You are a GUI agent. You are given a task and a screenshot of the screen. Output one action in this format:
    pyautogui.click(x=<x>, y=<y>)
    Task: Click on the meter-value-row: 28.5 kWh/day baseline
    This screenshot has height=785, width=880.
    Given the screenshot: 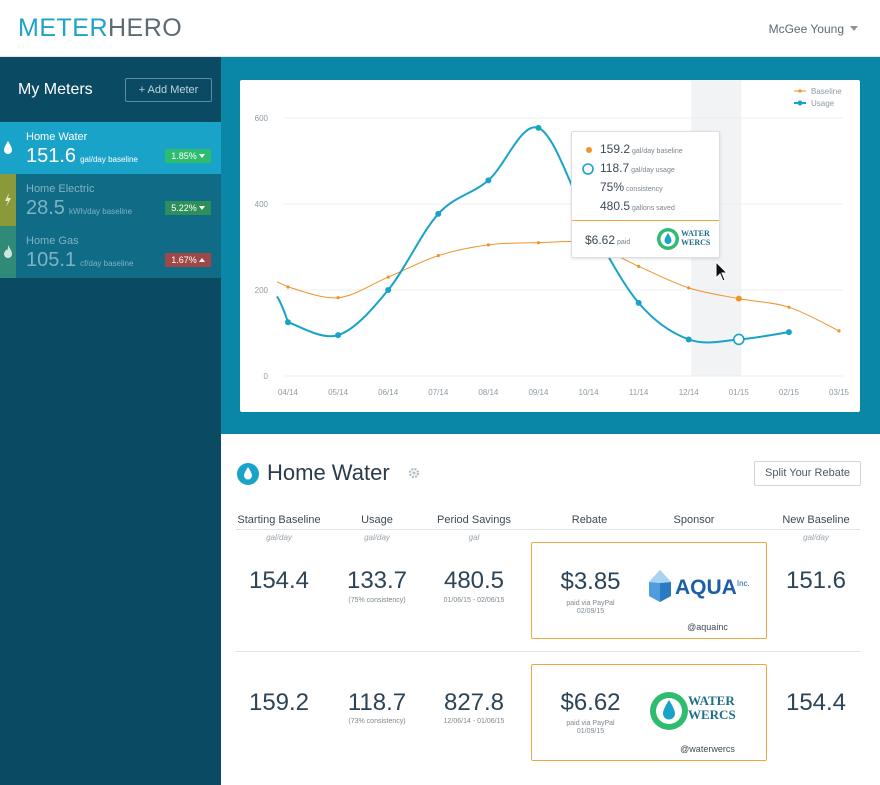 What is the action you would take?
    pyautogui.click(x=79, y=208)
    